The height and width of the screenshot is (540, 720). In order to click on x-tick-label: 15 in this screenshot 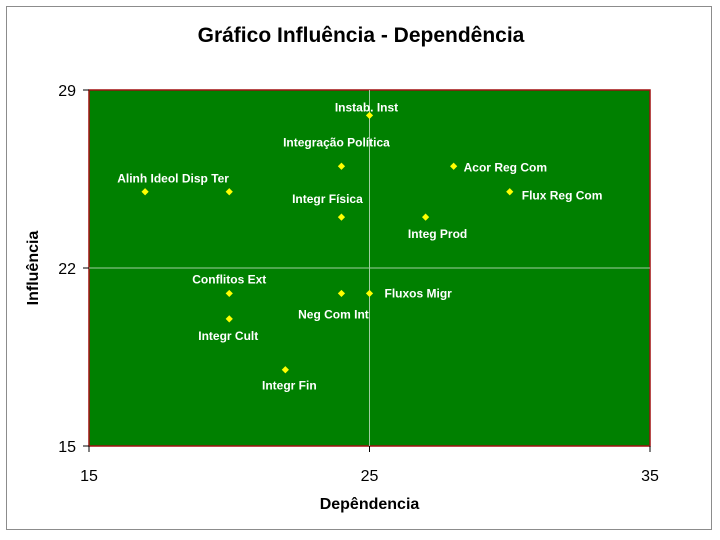, I will do `click(89, 476)`.